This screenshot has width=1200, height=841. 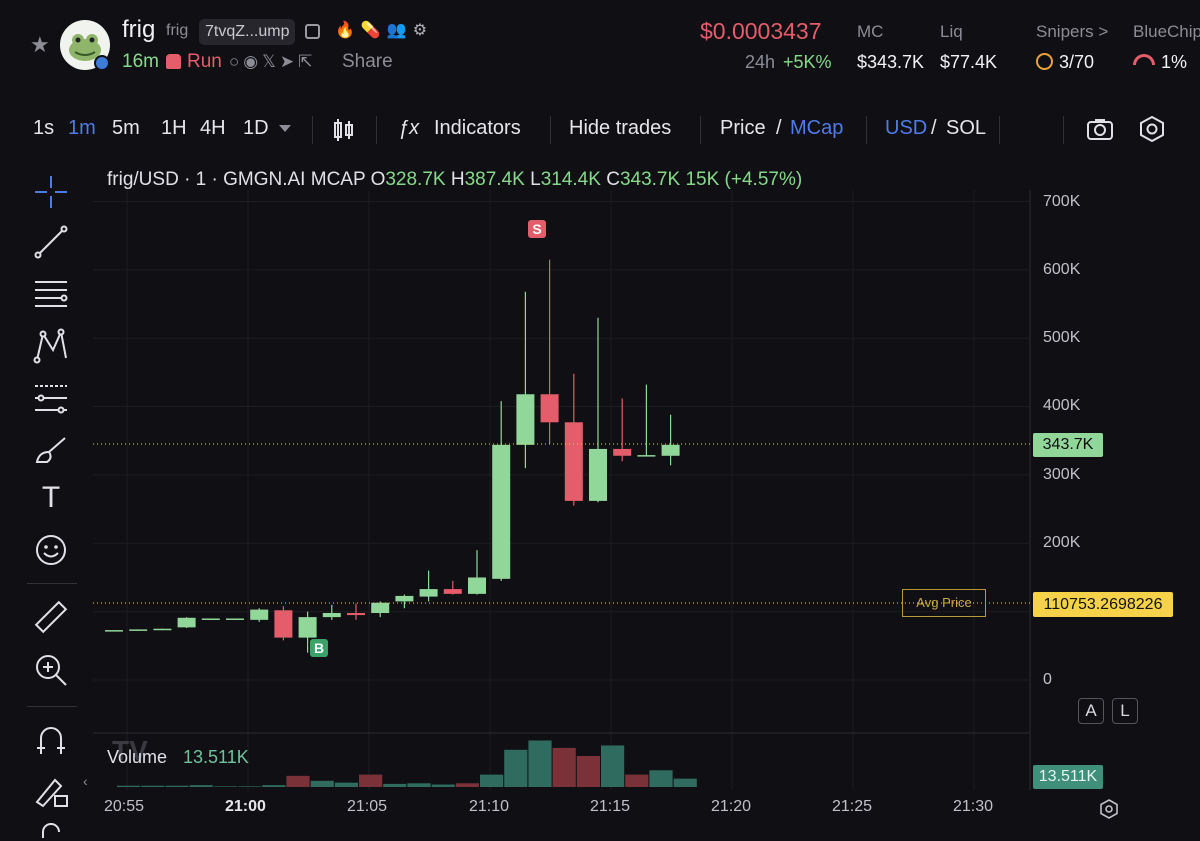 I want to click on interval-1d: 1D, so click(x=256, y=128).